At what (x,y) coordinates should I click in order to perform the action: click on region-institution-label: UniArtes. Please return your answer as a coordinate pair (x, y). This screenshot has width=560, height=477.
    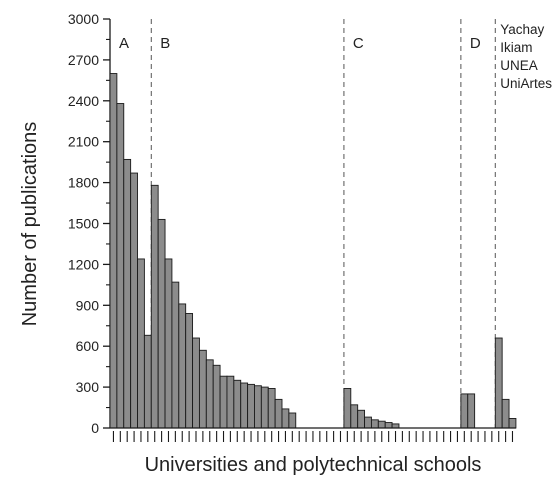
    Looking at the image, I should click on (526, 83).